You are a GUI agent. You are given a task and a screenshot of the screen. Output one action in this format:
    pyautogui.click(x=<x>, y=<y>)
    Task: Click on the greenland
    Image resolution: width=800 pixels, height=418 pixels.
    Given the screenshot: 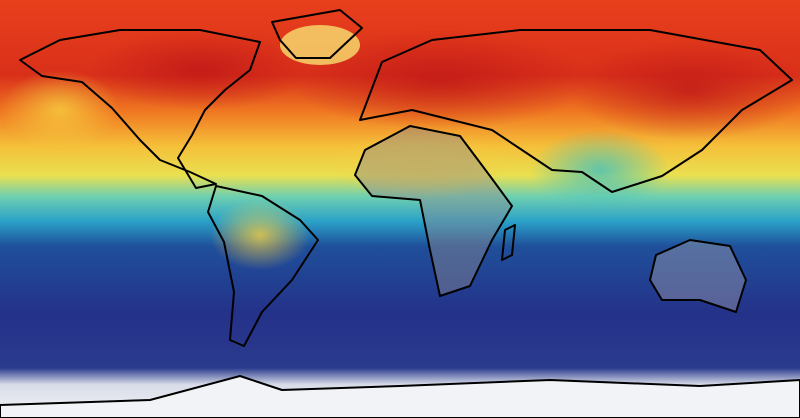 What is the action you would take?
    pyautogui.click(x=317, y=34)
    